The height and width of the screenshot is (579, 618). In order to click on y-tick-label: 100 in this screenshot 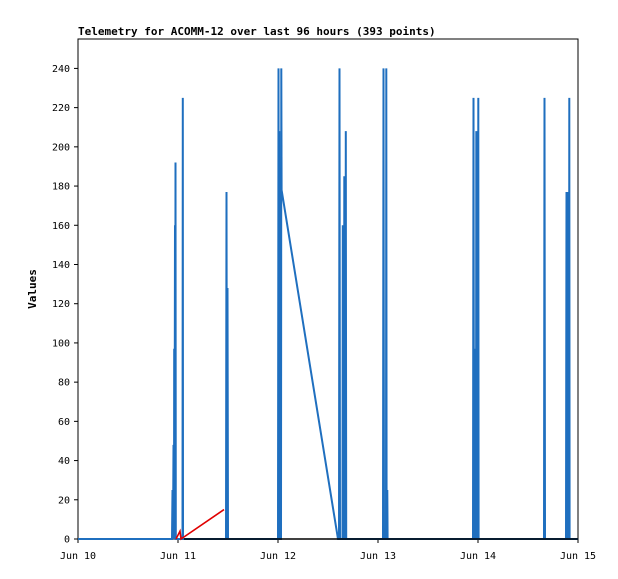, I will do `click(61, 343)`.